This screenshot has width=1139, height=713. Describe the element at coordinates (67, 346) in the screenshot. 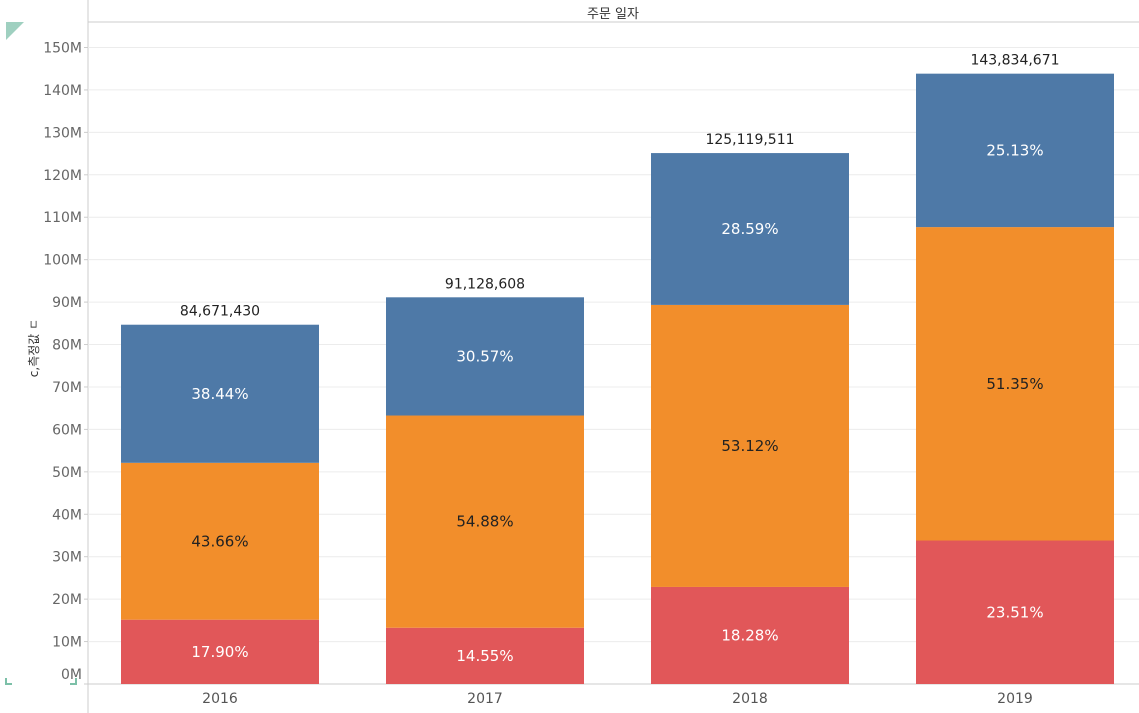

I see `y-tick-label: 80M` at that location.